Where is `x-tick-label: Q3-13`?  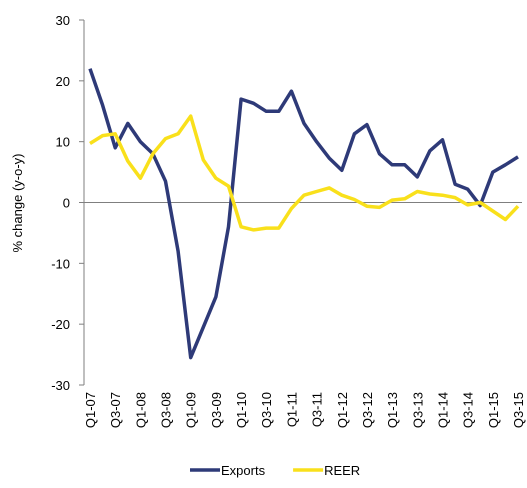 x-tick-label: Q3-13 is located at coordinates (417, 410).